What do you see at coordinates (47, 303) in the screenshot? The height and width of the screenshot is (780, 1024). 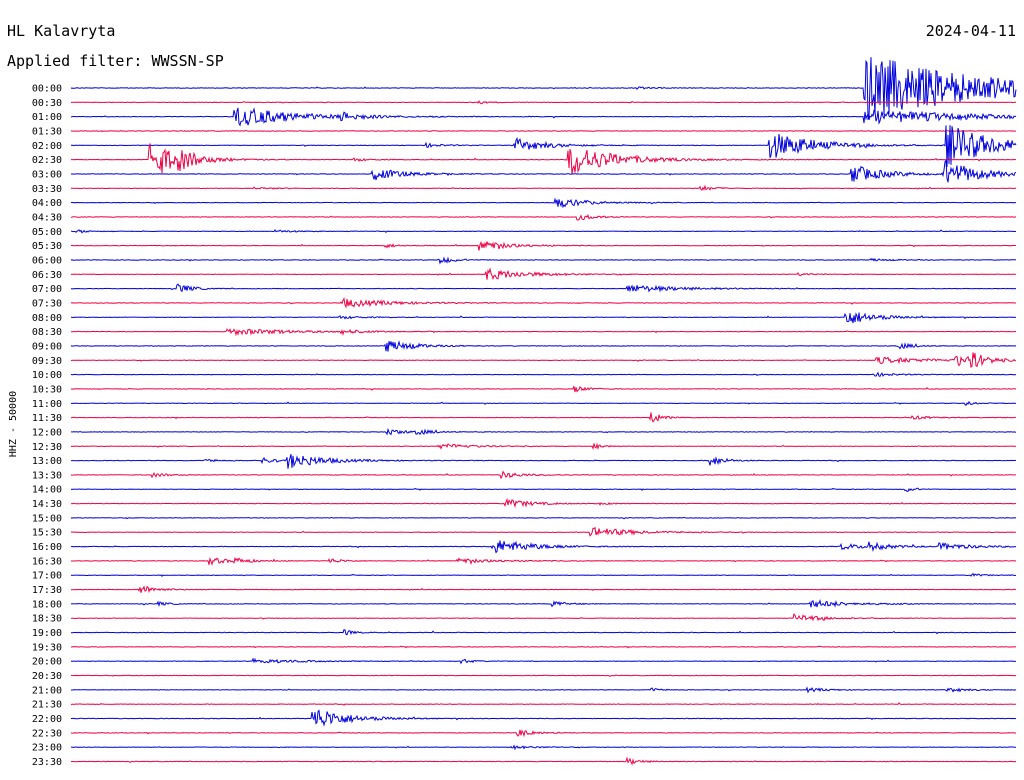 I see `time-tick-label: 07:30` at bounding box center [47, 303].